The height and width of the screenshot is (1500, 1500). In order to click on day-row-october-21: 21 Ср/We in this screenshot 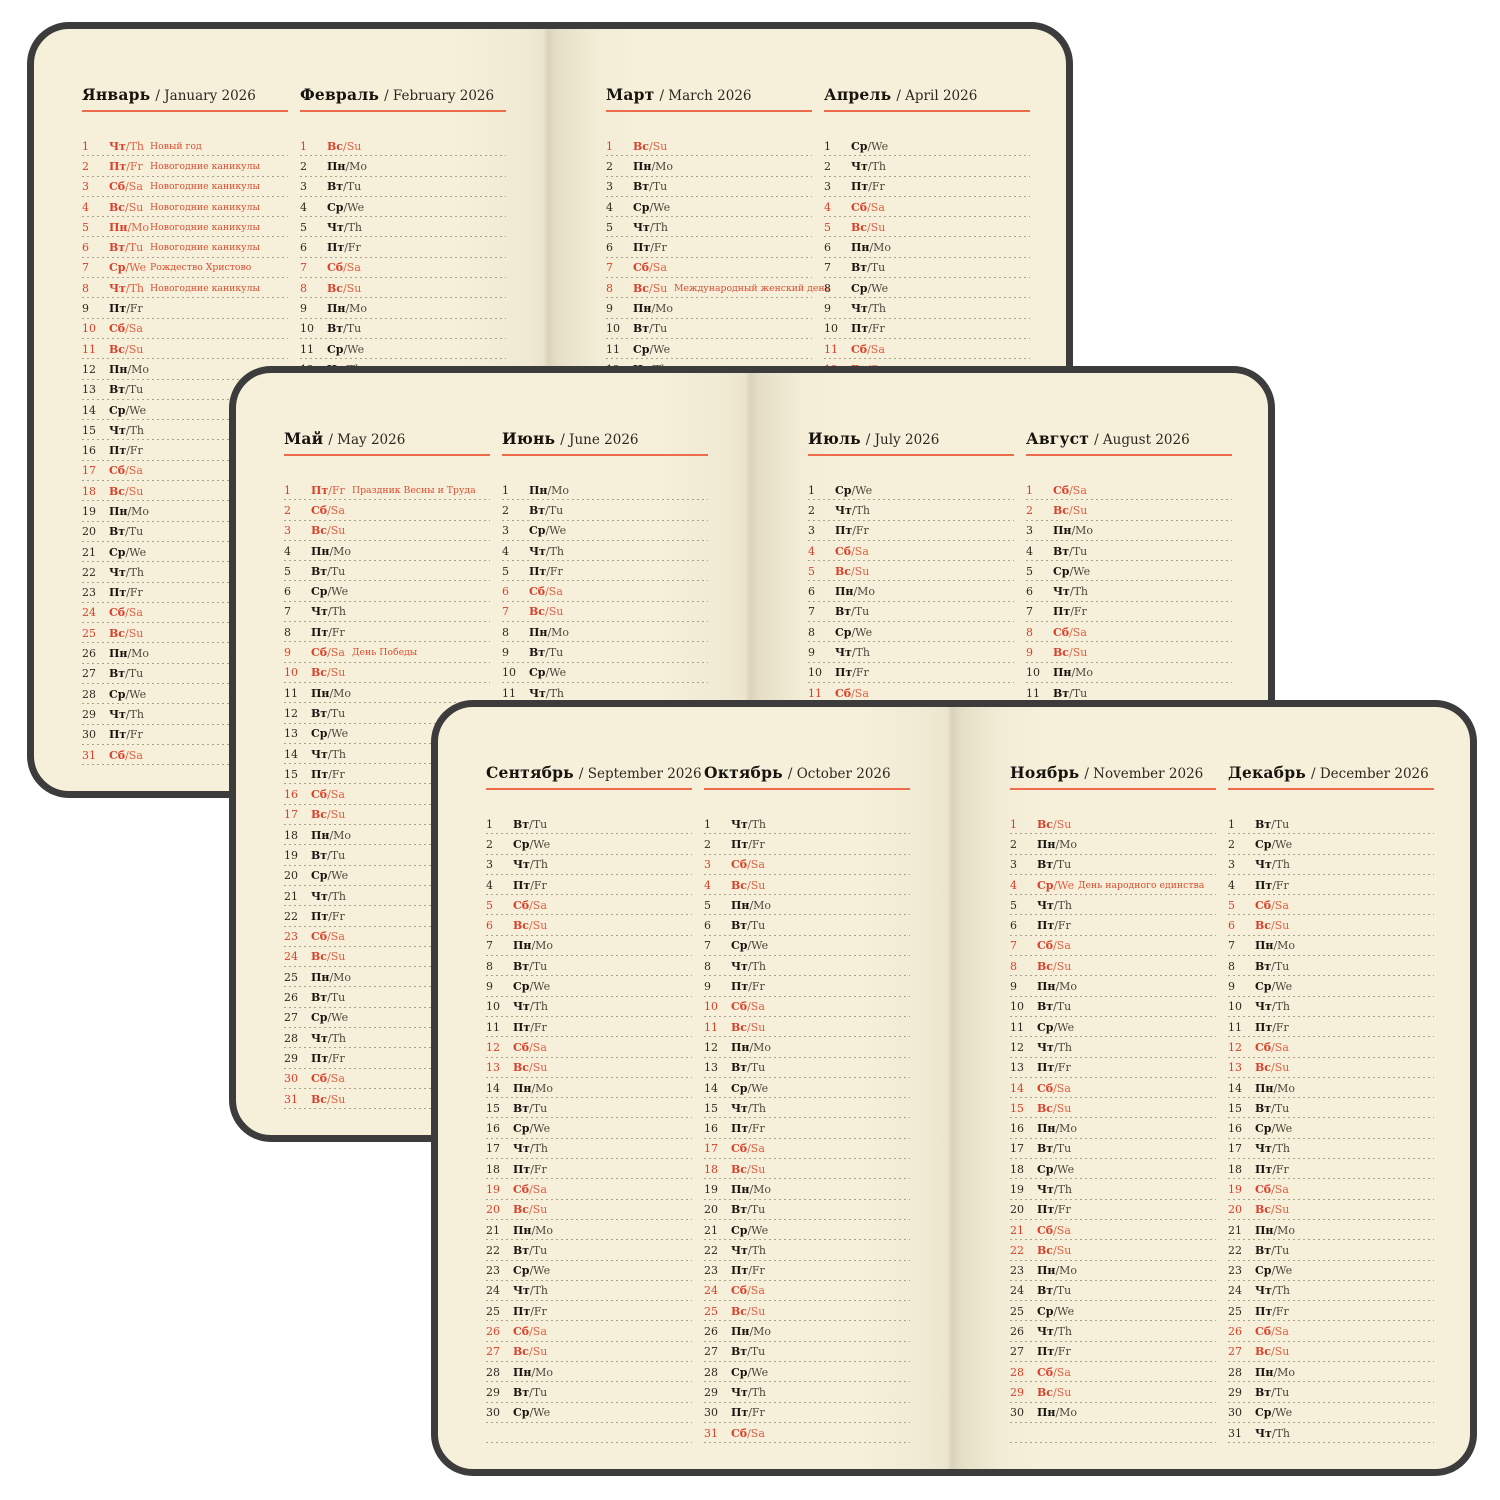, I will do `click(807, 1230)`.